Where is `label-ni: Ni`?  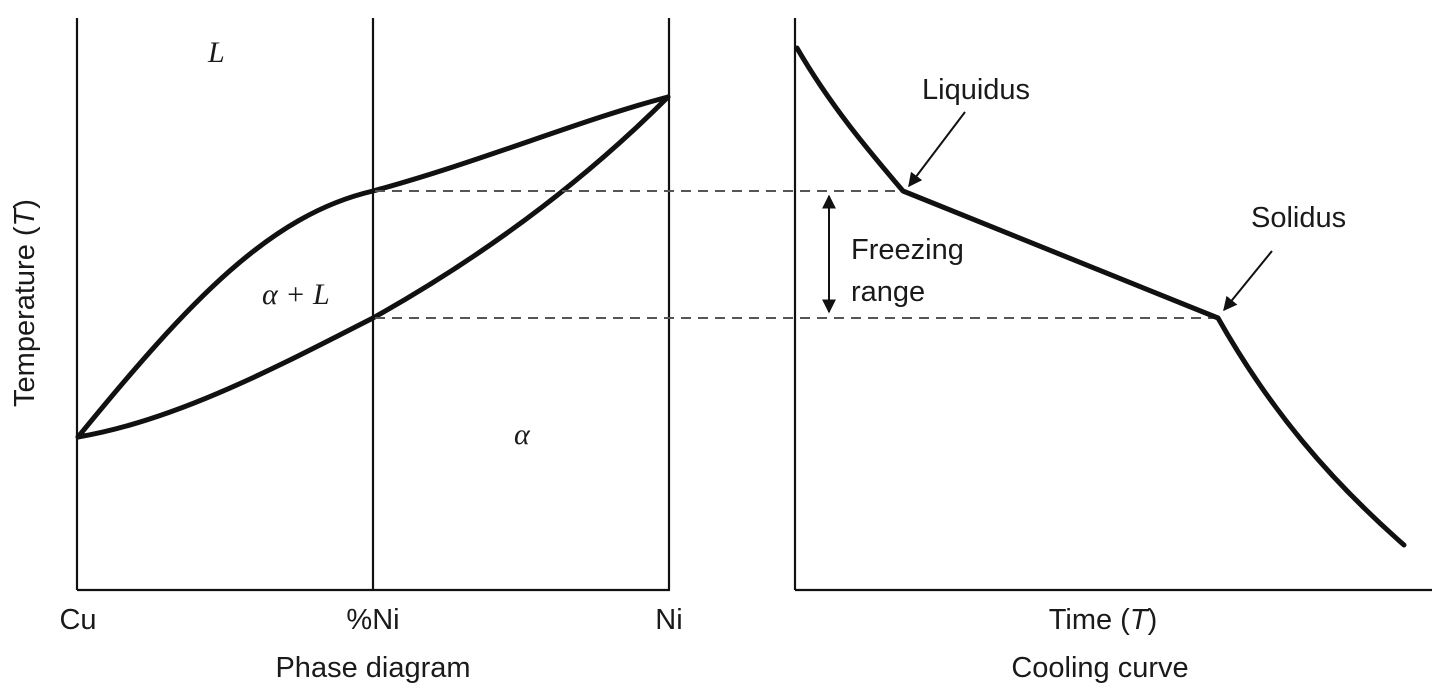
label-ni: Ni is located at coordinates (668, 620).